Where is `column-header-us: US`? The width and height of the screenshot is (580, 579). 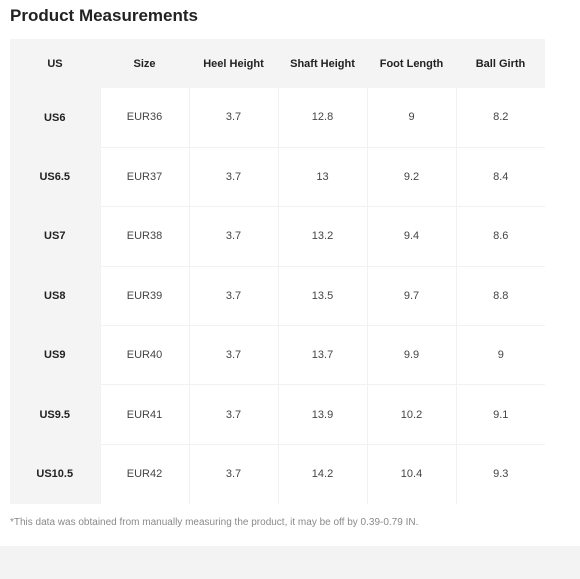
column-header-us: US is located at coordinates (55, 63).